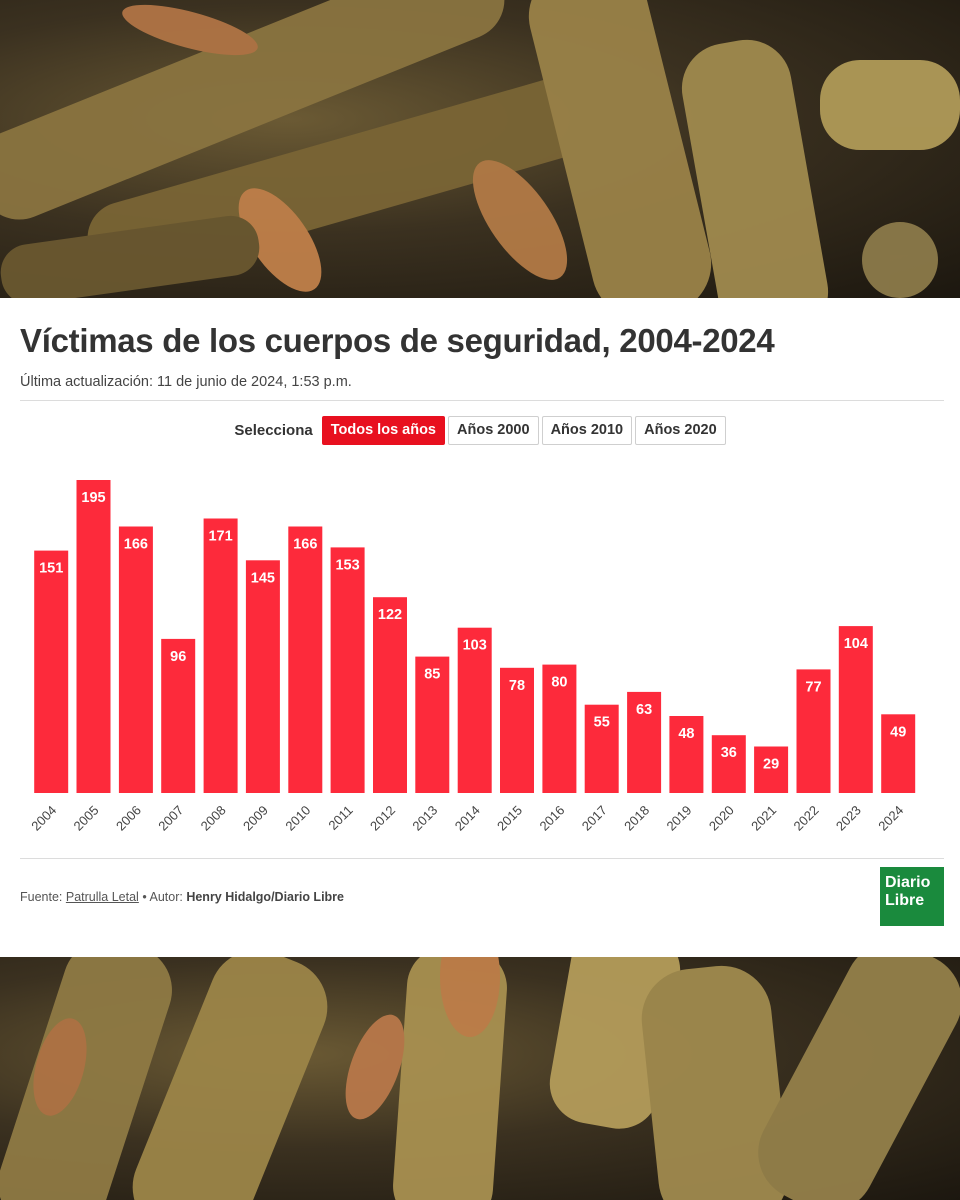 The image size is (960, 1200). Describe the element at coordinates (93, 636) in the screenshot. I see `bar-2005` at that location.